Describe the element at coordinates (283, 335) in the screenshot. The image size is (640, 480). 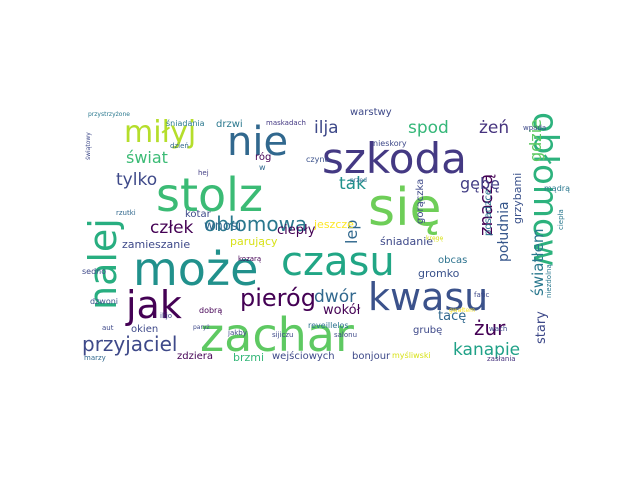
I see `word-sijiczu: sijiczu` at that location.